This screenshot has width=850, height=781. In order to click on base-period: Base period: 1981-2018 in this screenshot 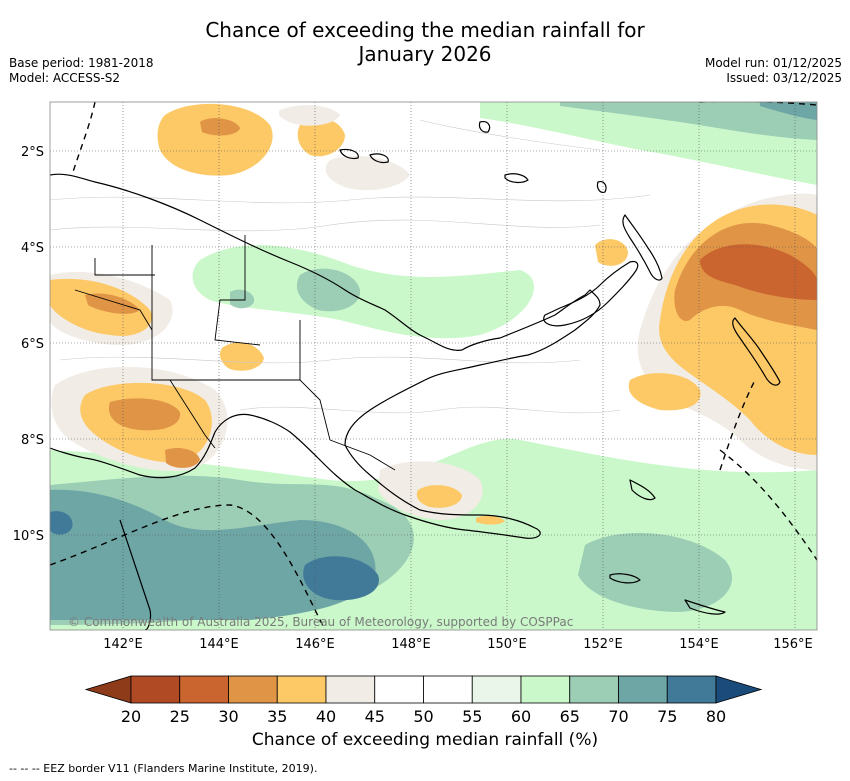, I will do `click(81, 63)`.